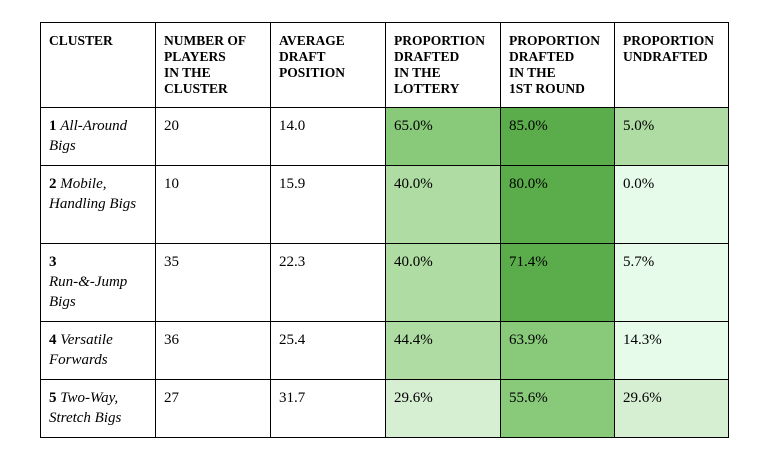 The image size is (775, 469). What do you see at coordinates (557, 204) in the screenshot?
I see `first-round-cell: 80.0%` at bounding box center [557, 204].